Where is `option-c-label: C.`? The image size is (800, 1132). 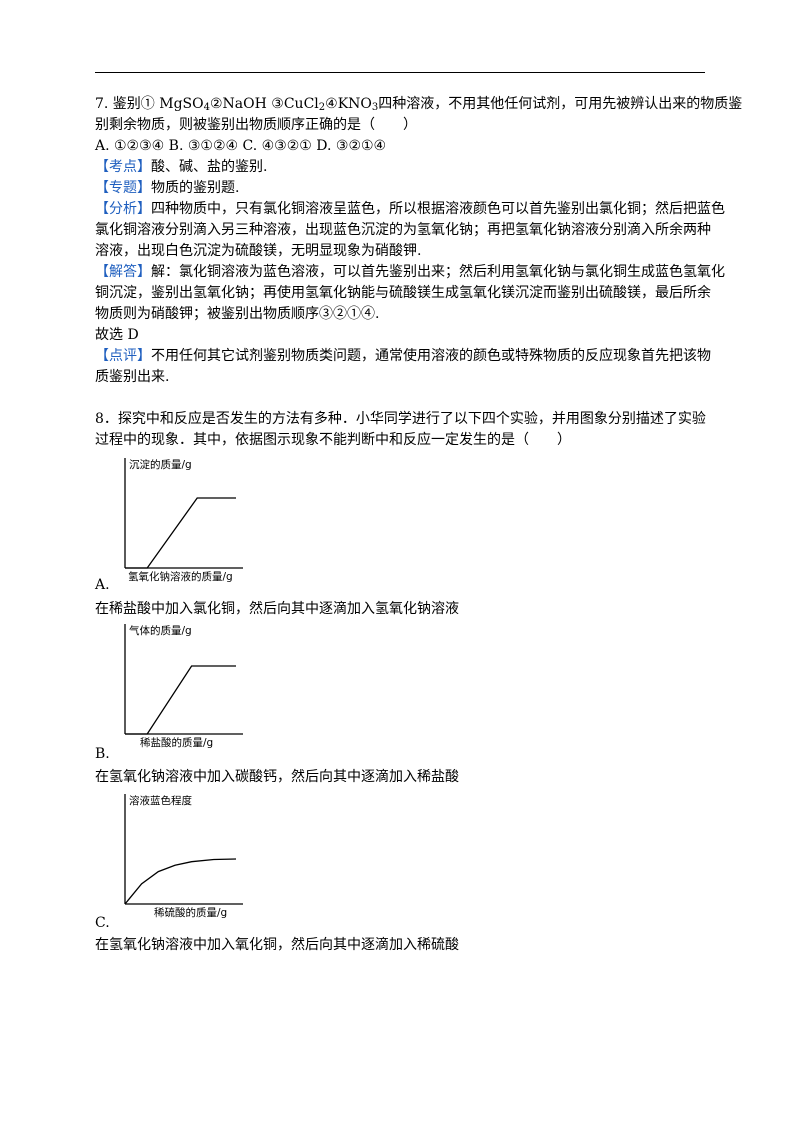
option-c-label: C. is located at coordinates (102, 923).